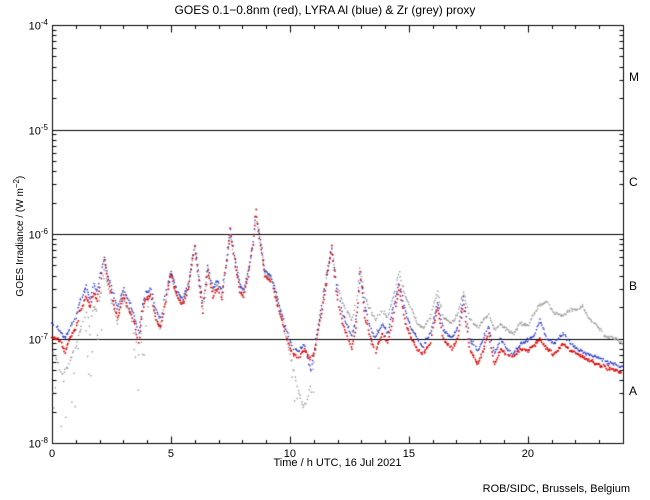 The height and width of the screenshot is (500, 650). What do you see at coordinates (38, 443) in the screenshot?
I see `y-tick-label-1e-8: 10⁻⁸` at bounding box center [38, 443].